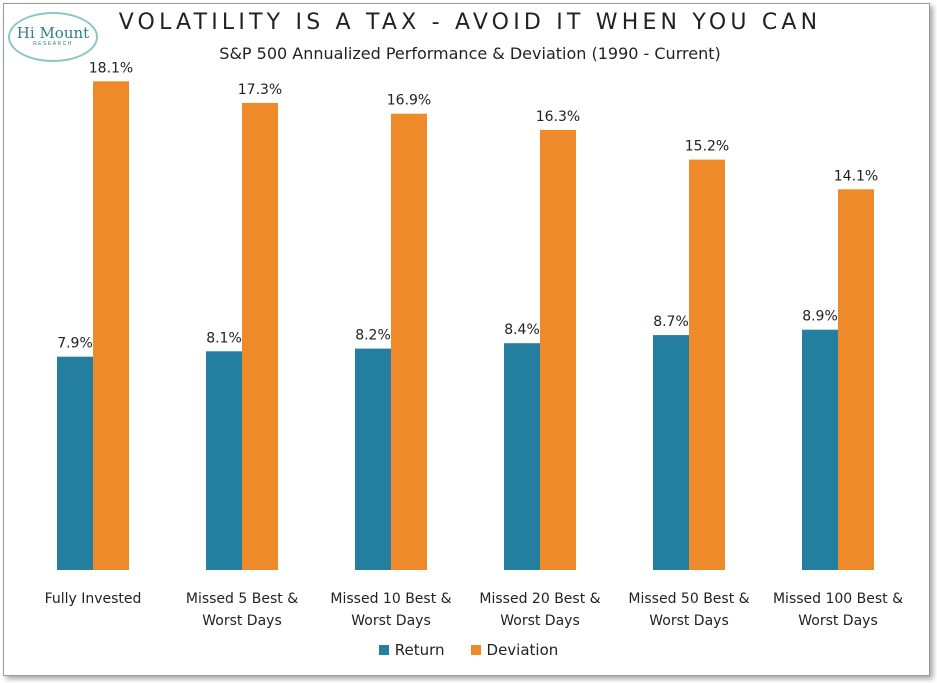 This screenshot has width=937, height=683. I want to click on data-label-return-4: 8.7%, so click(671, 322).